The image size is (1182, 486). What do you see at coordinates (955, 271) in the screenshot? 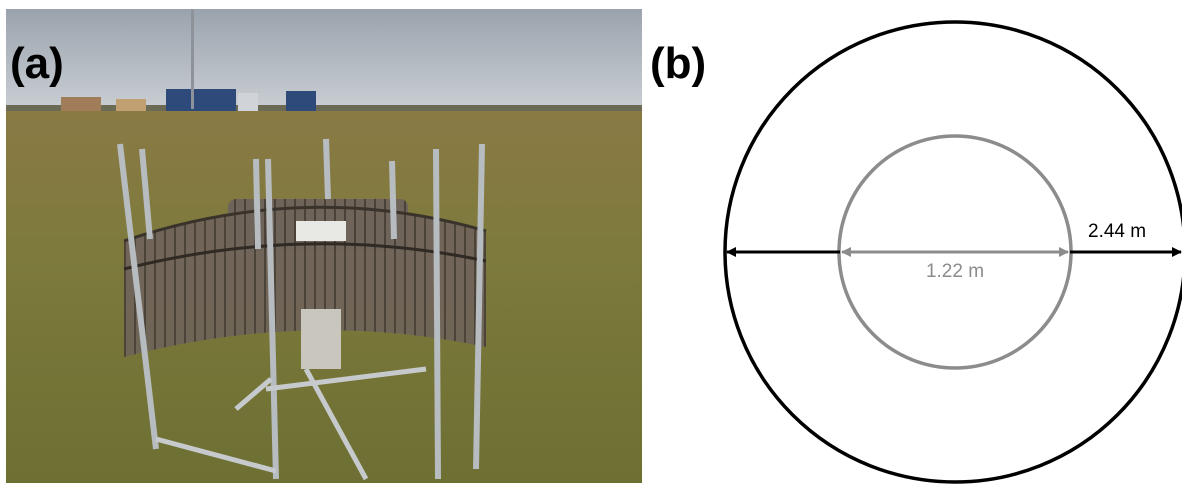
I see `inner-diameter-label: 1.22 m` at bounding box center [955, 271].